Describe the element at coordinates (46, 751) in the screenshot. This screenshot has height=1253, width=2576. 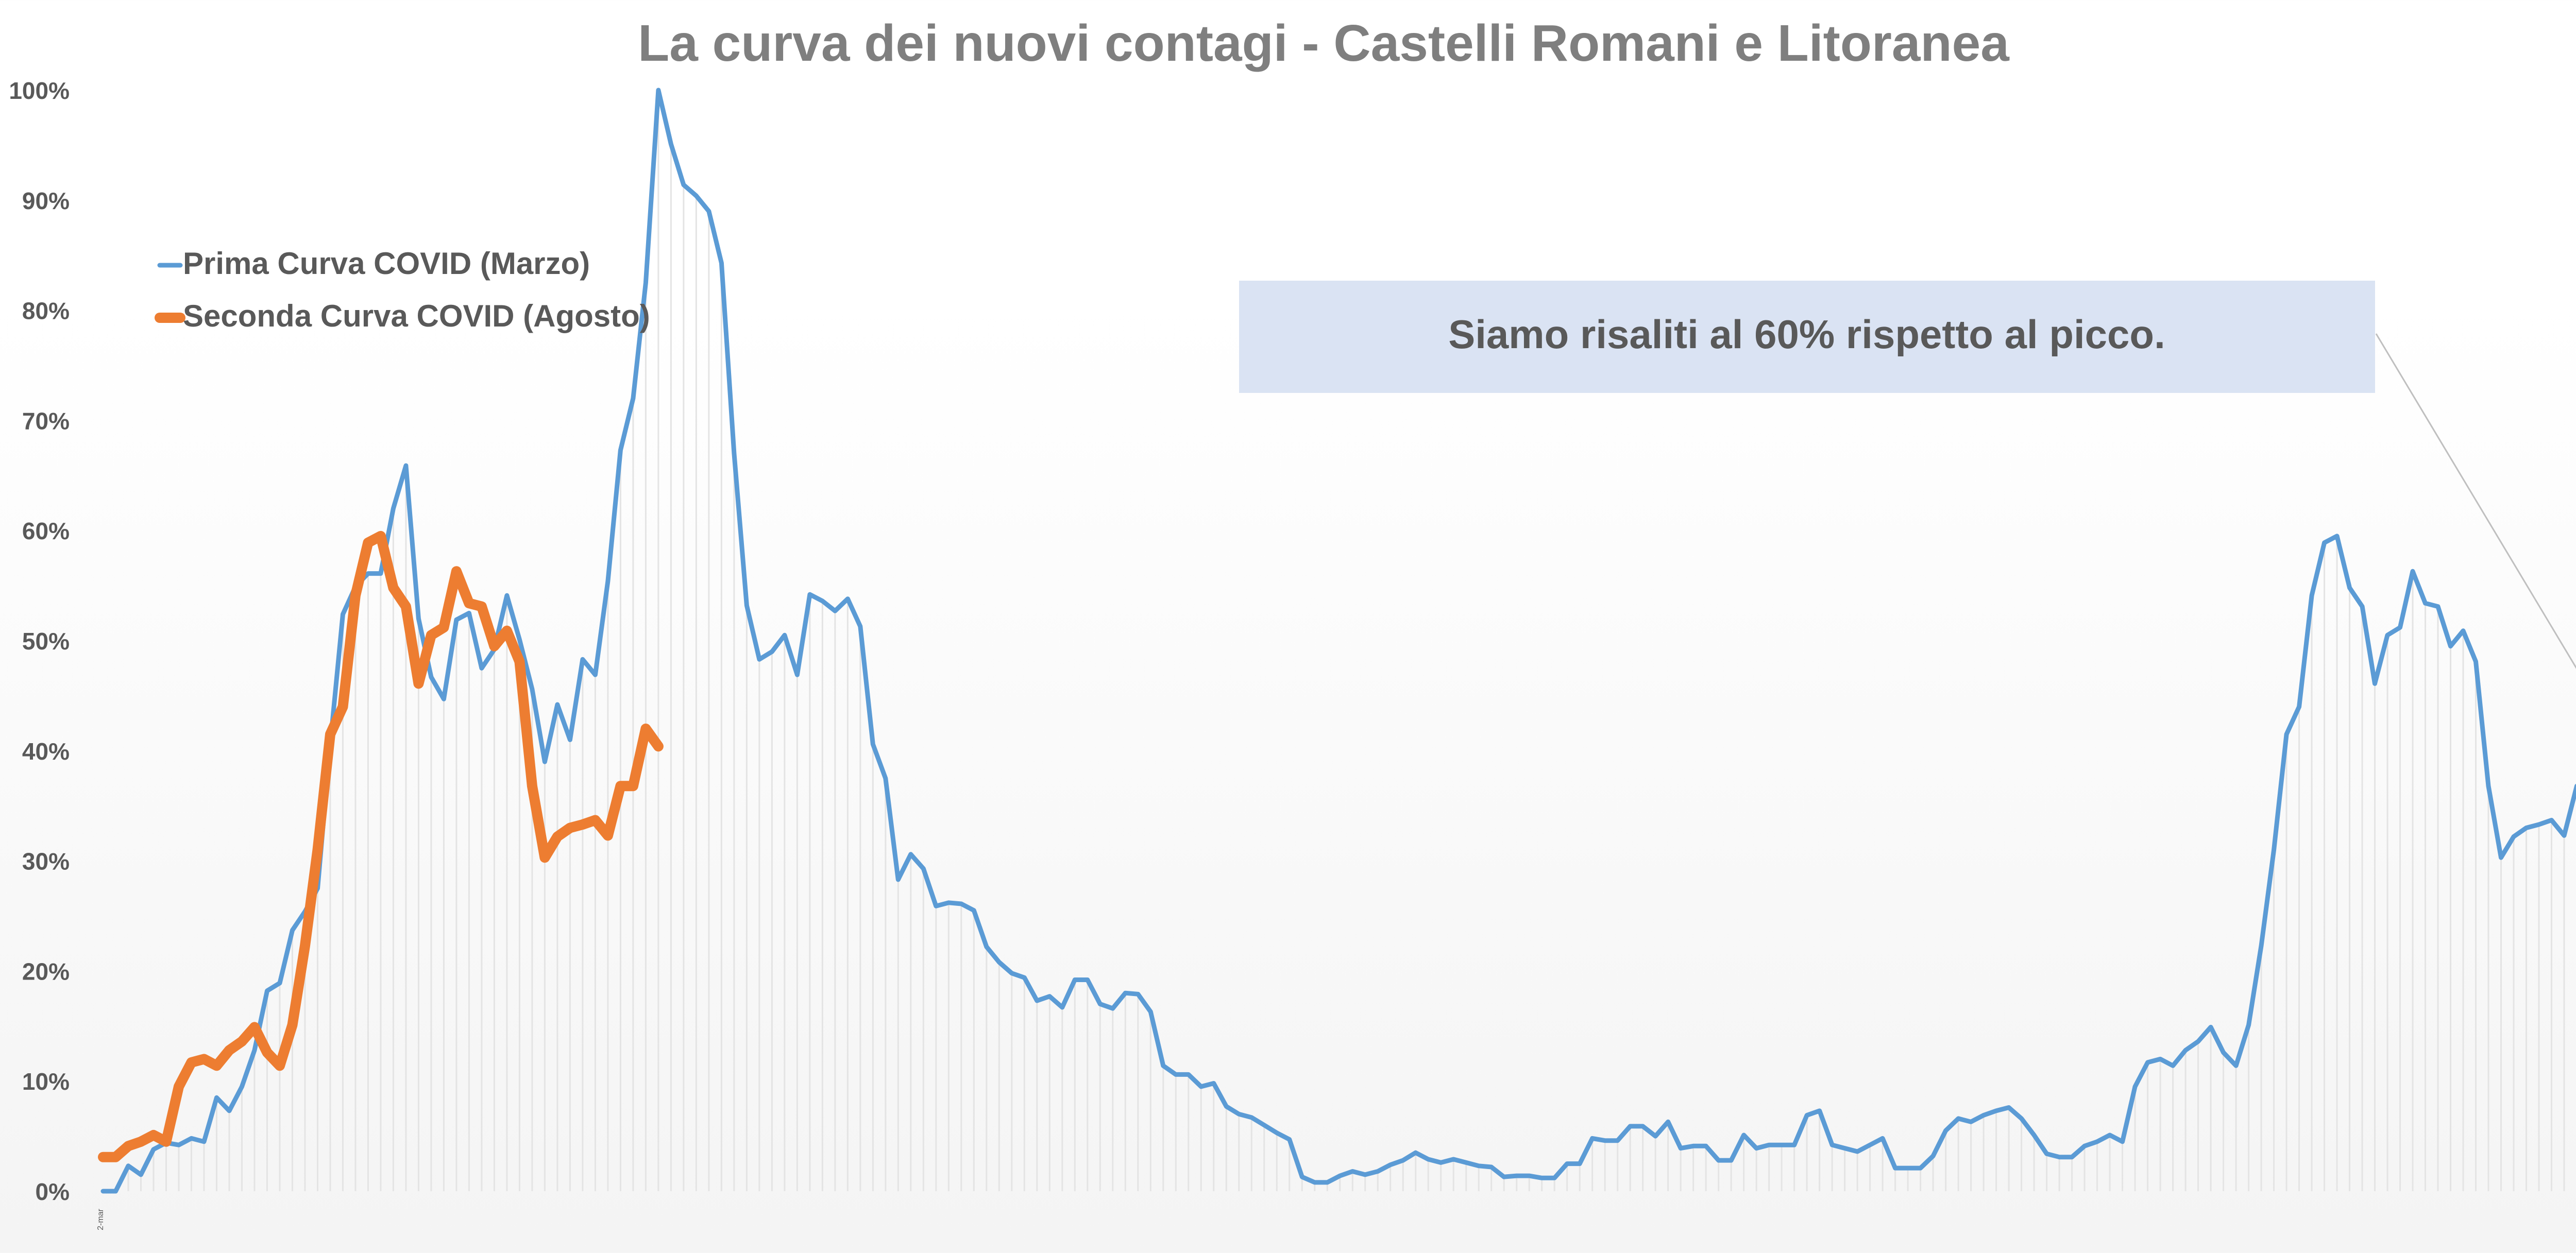
I see `y-tick-label: 40%` at that location.